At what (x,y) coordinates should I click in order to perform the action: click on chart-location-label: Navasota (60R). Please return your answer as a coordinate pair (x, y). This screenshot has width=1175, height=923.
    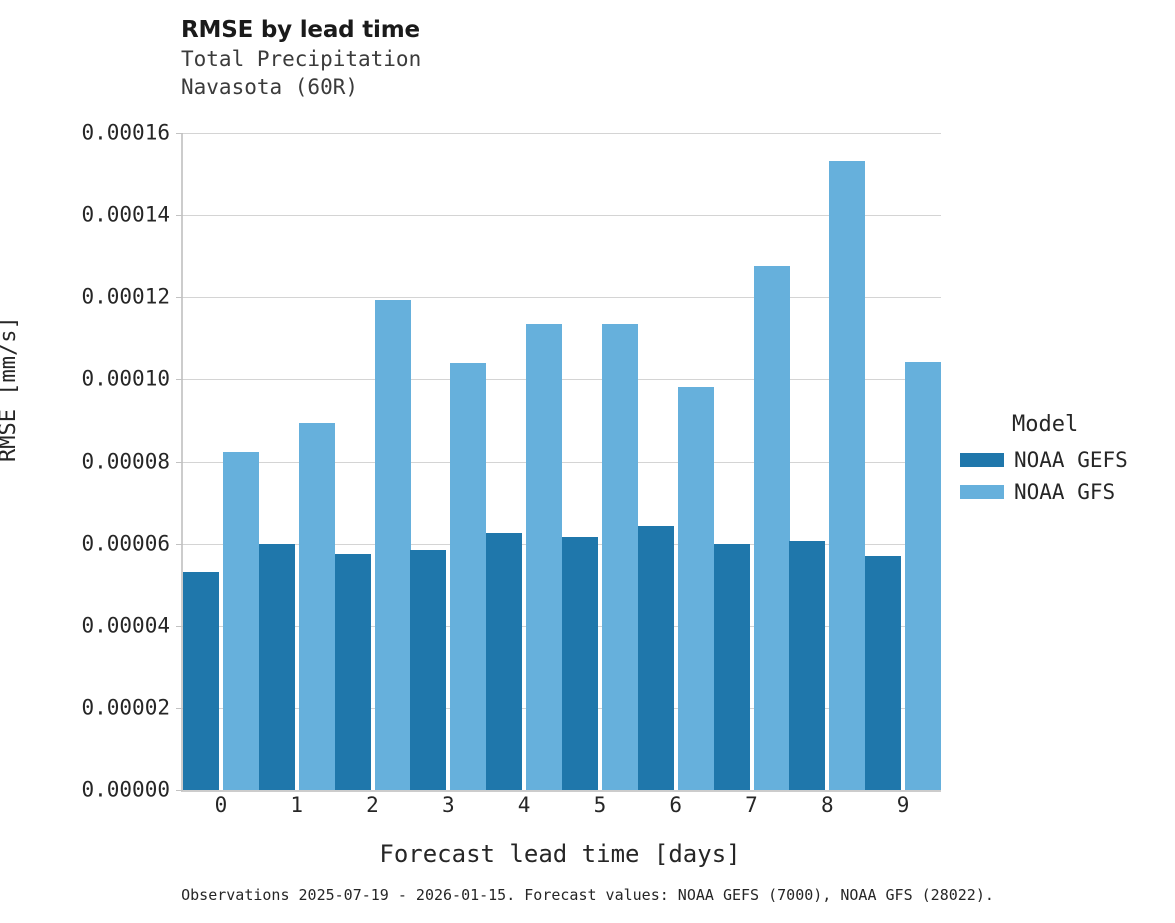
    Looking at the image, I should click on (270, 87).